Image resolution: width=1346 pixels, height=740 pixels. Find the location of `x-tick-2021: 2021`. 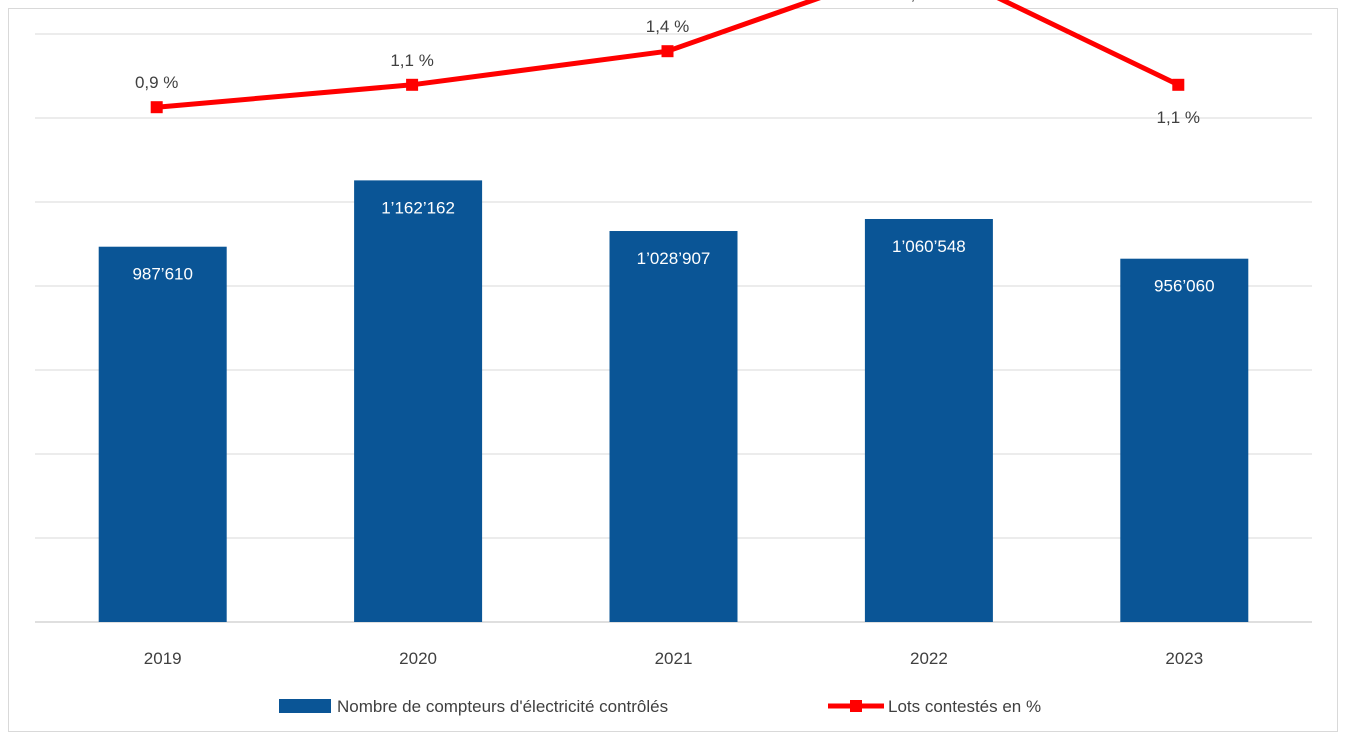

x-tick-2021: 2021 is located at coordinates (674, 658).